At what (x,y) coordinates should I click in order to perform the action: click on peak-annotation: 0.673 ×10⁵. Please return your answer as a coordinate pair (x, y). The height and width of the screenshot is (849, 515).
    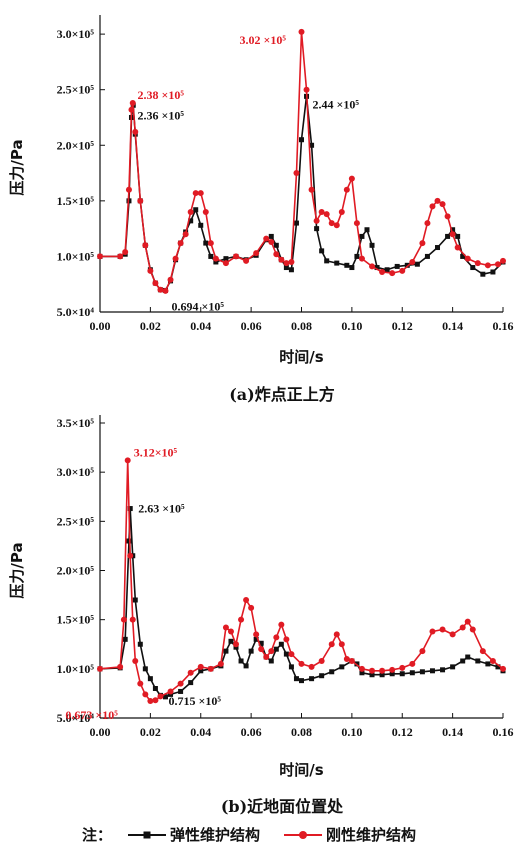
    Looking at the image, I should click on (91, 715).